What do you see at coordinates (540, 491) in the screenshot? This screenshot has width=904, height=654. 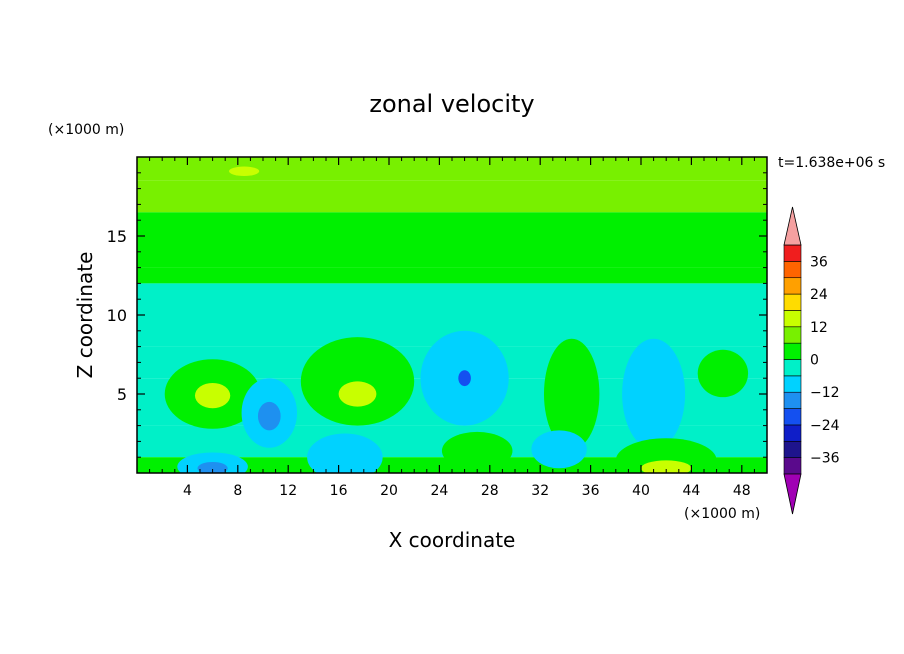 I see `x-tick-label: 32` at bounding box center [540, 491].